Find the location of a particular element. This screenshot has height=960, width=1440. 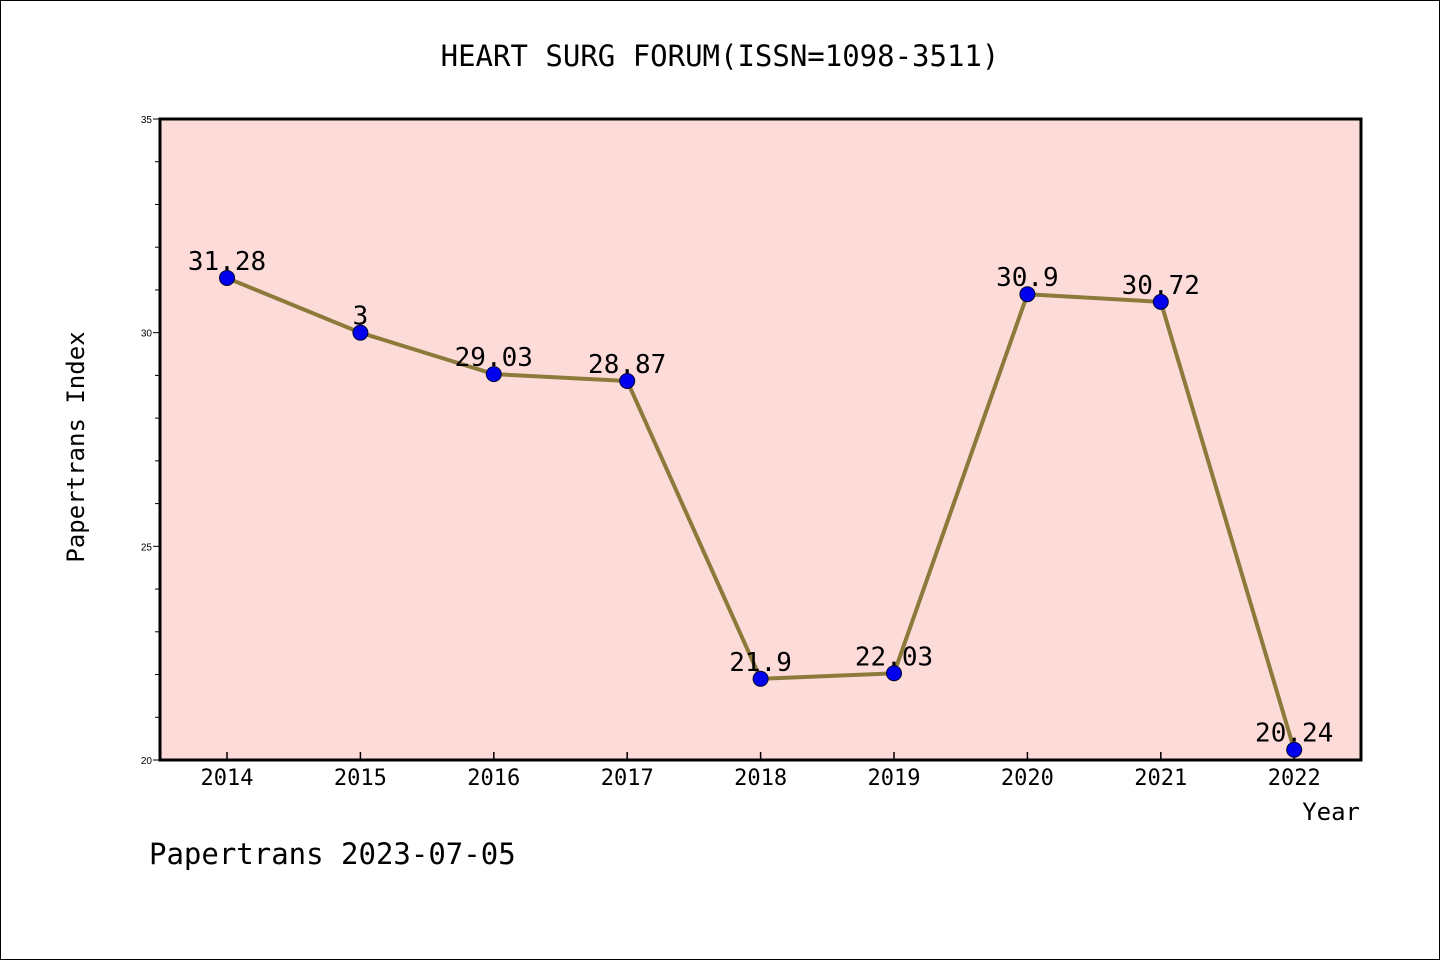

y-tick-label: 35 is located at coordinates (147, 120).